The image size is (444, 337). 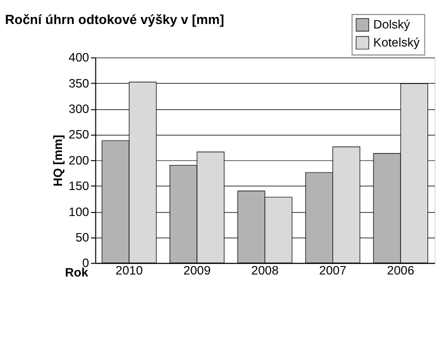 What do you see at coordinates (79, 109) in the screenshot?
I see `y-tick-label: 300` at bounding box center [79, 109].